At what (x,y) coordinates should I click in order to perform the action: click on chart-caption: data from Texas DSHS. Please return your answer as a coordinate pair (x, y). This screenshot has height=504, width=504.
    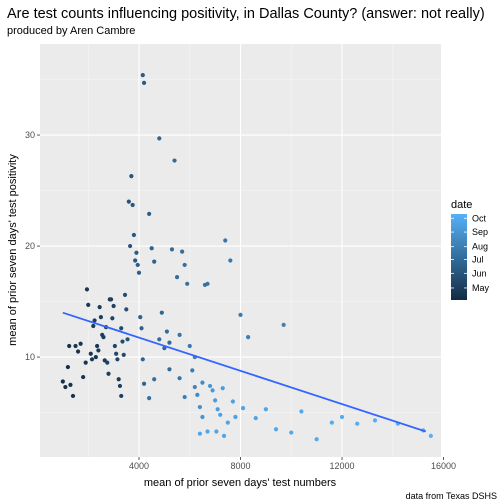
    Looking at the image, I should click on (451, 496).